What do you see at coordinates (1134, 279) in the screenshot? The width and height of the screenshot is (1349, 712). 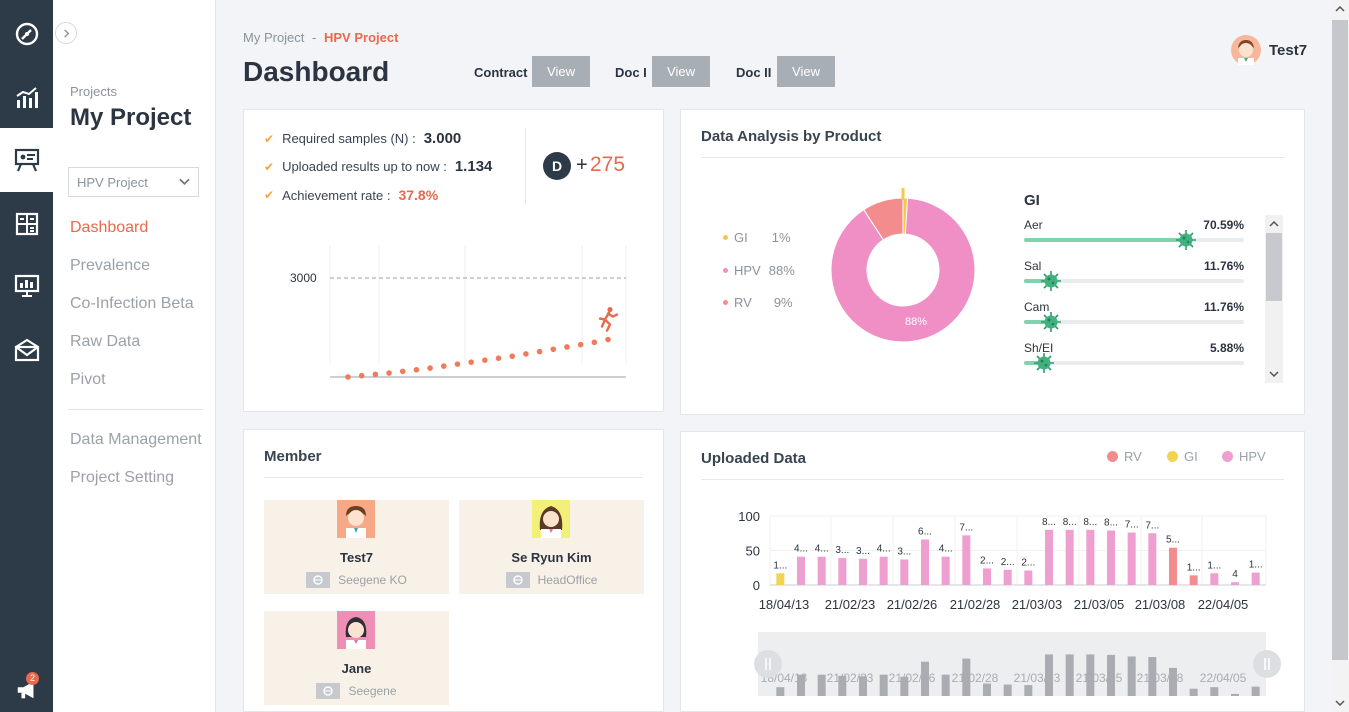 I see `product-row: Sal 11.76%` at bounding box center [1134, 279].